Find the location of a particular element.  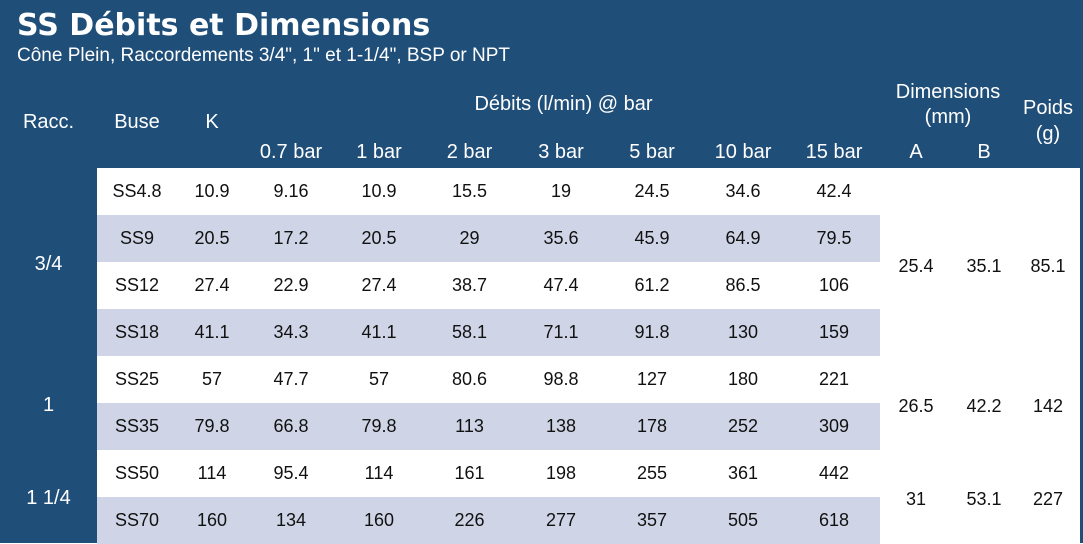

flow-5-cell: 91.8 is located at coordinates (652, 332).